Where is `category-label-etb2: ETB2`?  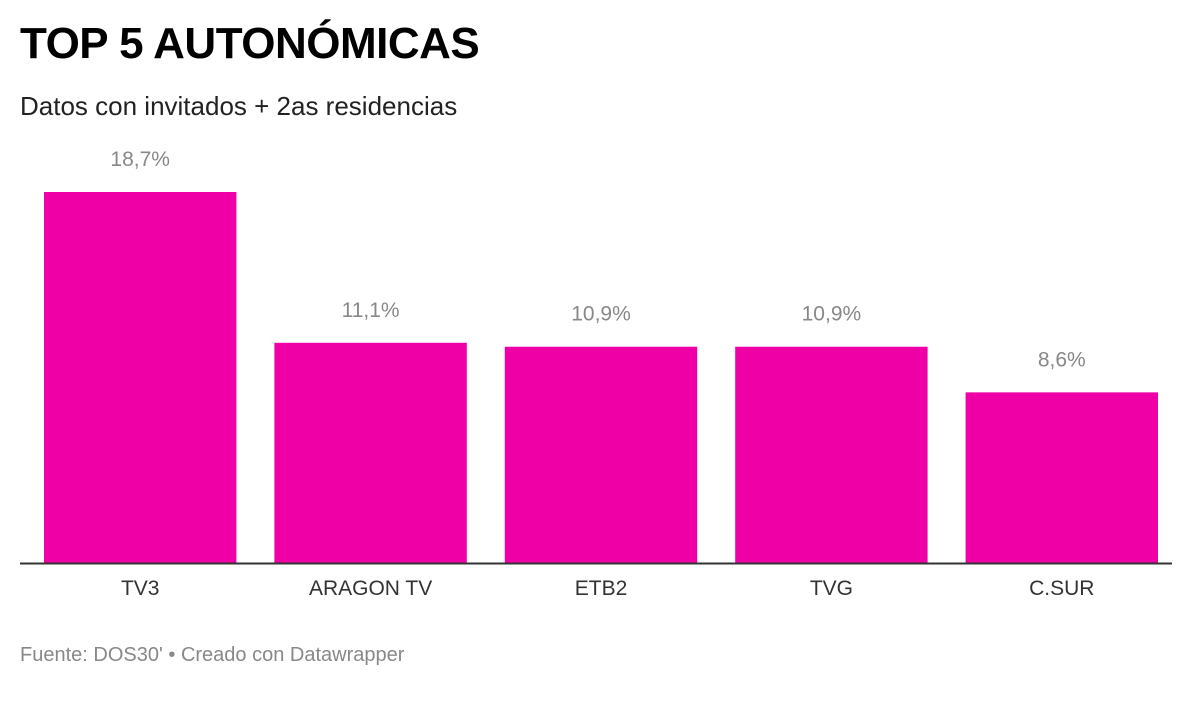
category-label-etb2: ETB2 is located at coordinates (601, 588).